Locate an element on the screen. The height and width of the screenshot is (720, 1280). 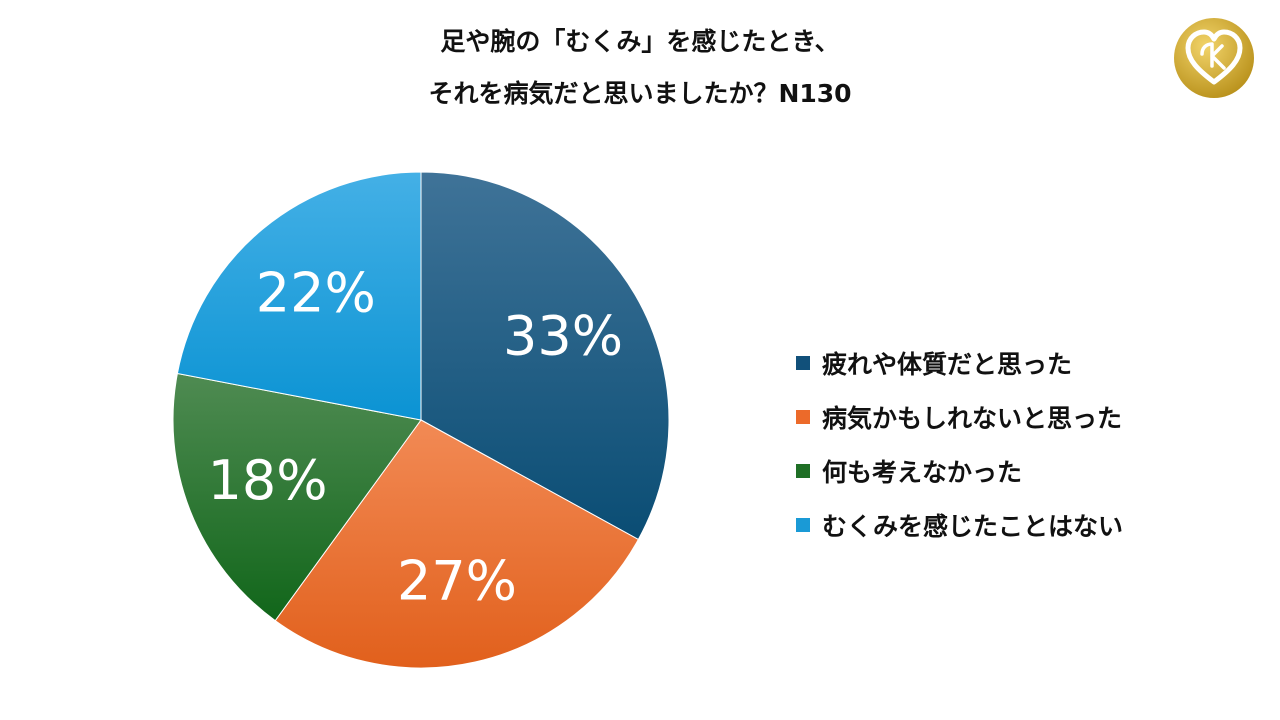
legend-label: 病気かもしれないと思った is located at coordinates (972, 418).